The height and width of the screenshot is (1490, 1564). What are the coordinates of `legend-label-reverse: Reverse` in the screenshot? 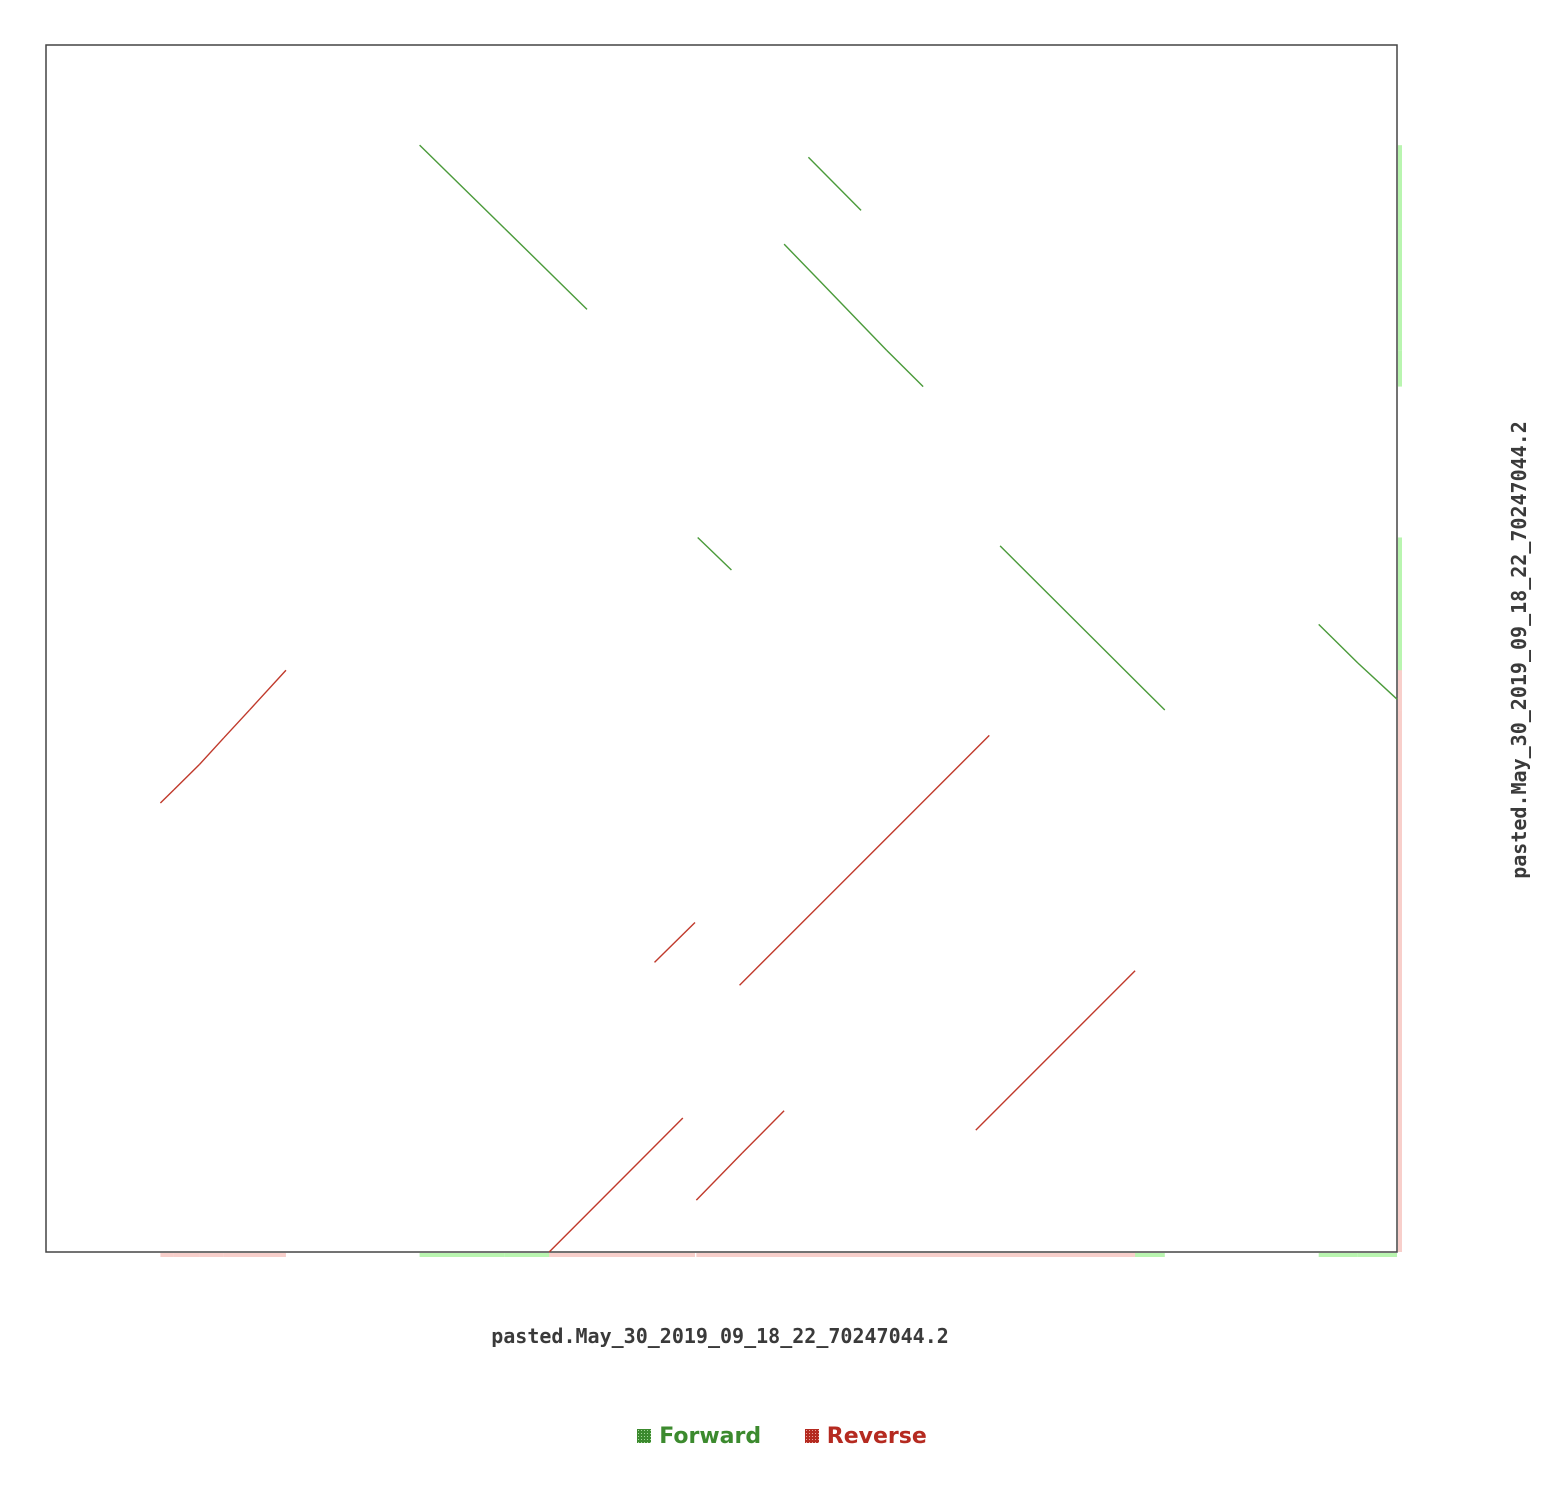 It's located at (876, 1436).